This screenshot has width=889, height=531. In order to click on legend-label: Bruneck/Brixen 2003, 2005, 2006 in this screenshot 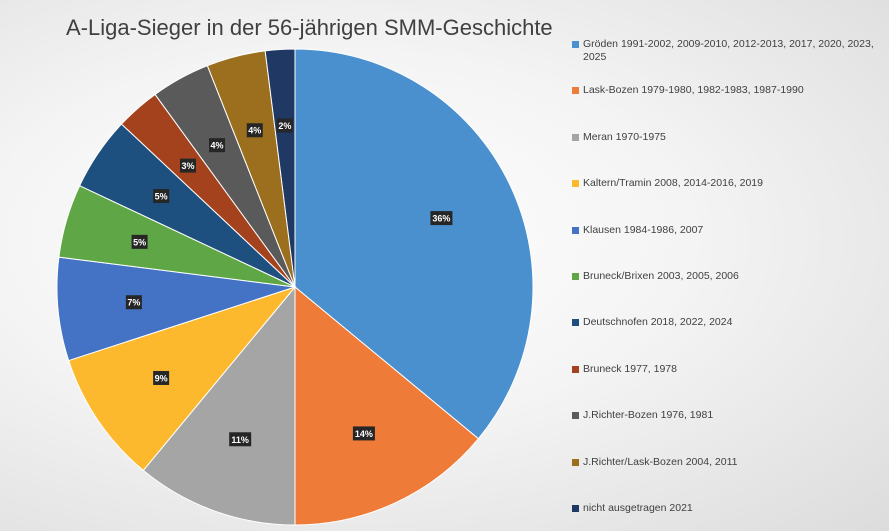, I will do `click(661, 275)`.